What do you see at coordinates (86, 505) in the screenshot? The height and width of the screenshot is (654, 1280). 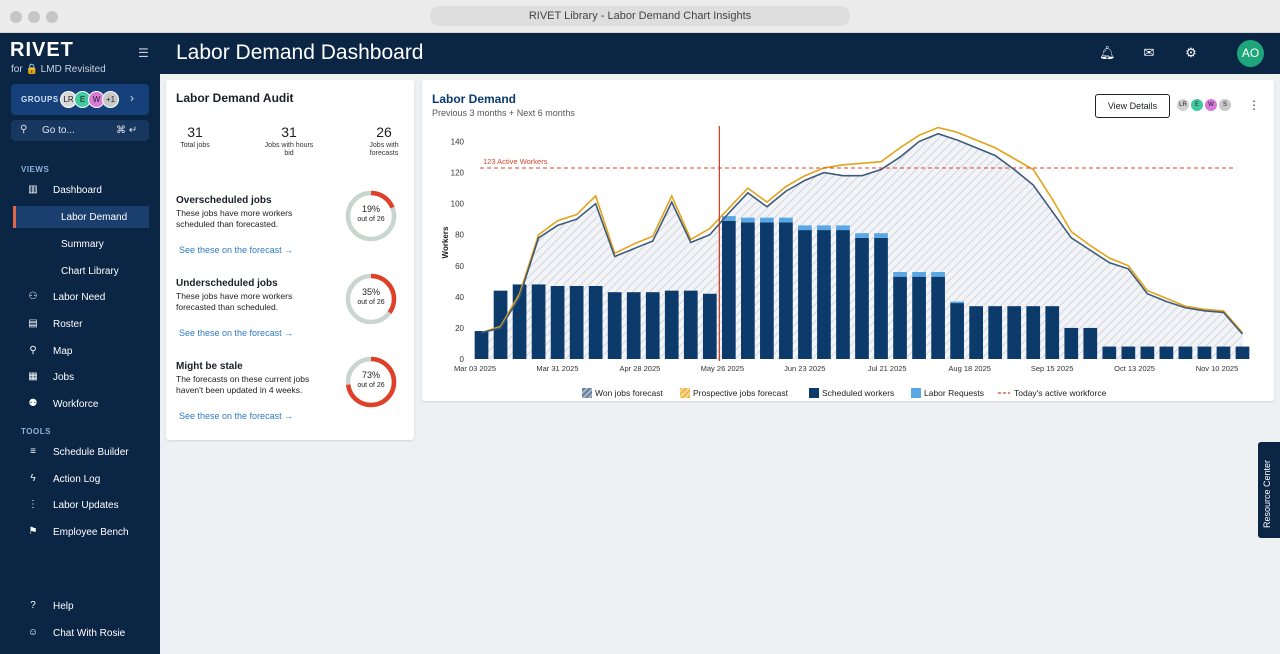 I see `sidebar-item-label: Labor Updates` at bounding box center [86, 505].